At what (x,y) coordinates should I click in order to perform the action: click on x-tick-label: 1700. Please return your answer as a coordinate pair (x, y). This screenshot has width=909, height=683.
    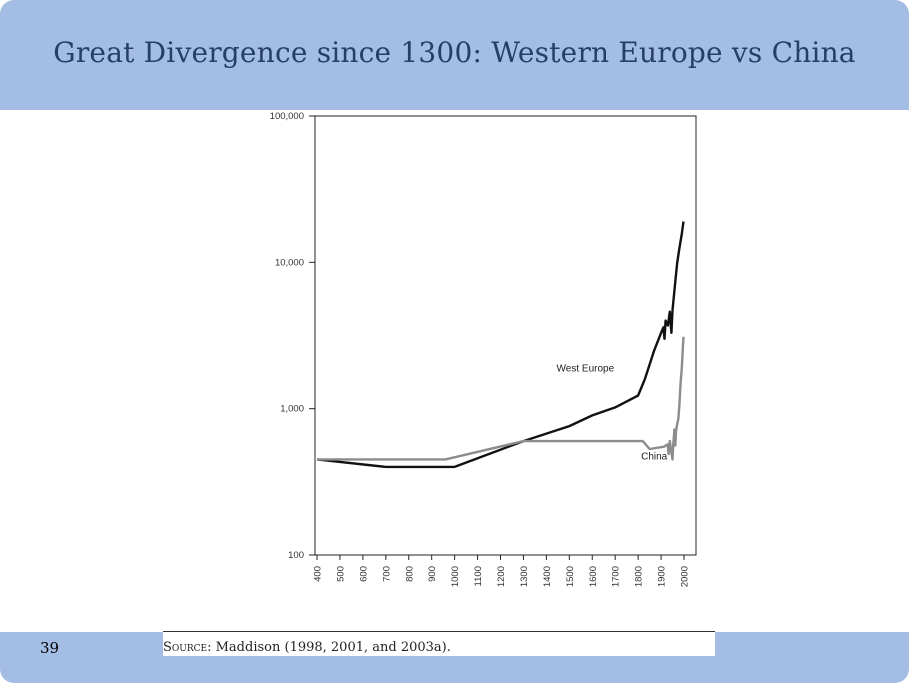
    Looking at the image, I should click on (616, 576).